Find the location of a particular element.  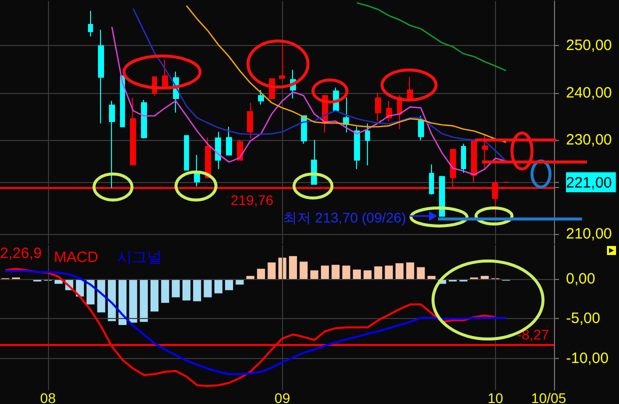

y-tick-label: 250,00 is located at coordinates (589, 45).